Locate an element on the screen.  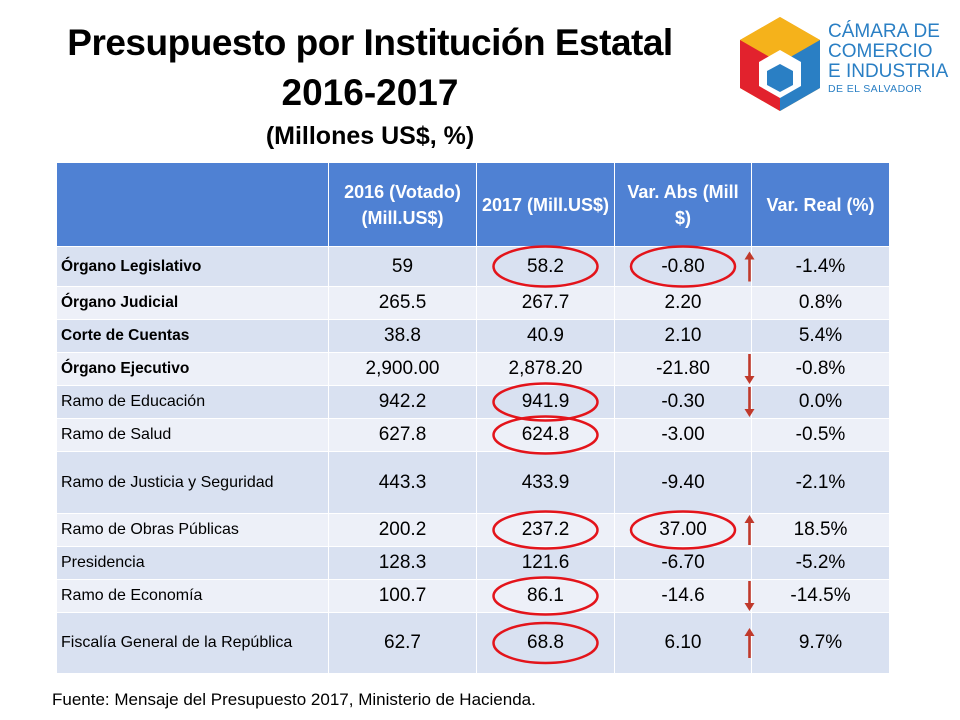
value-2017-cell: 237.2 is located at coordinates (545, 530).